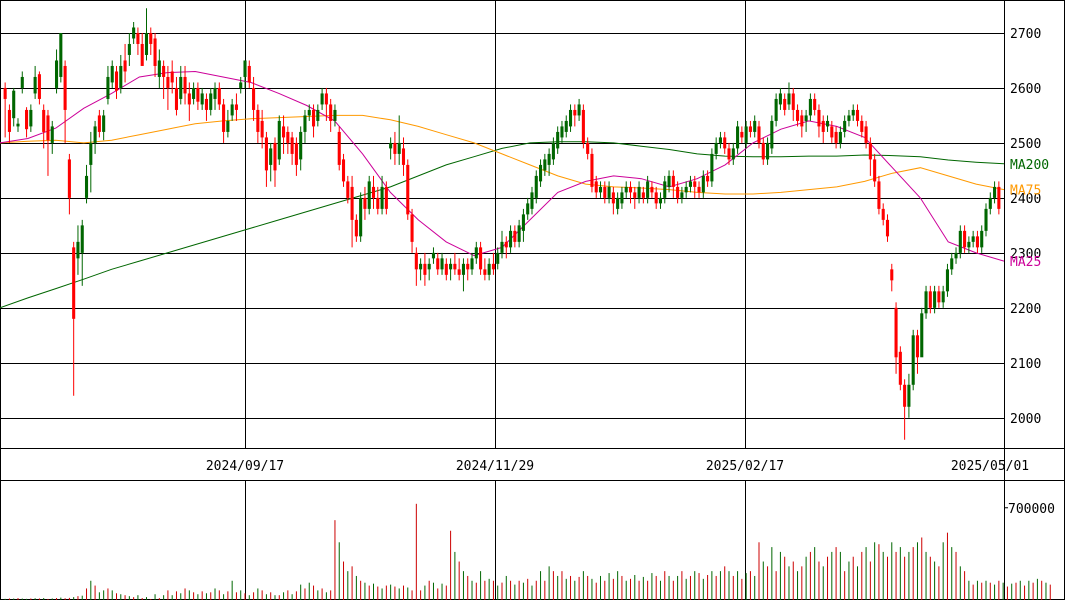 This screenshot has height=604, width=1065. Describe the element at coordinates (1025, 191) in the screenshot. I see `legend-ma75: MA75` at that location.